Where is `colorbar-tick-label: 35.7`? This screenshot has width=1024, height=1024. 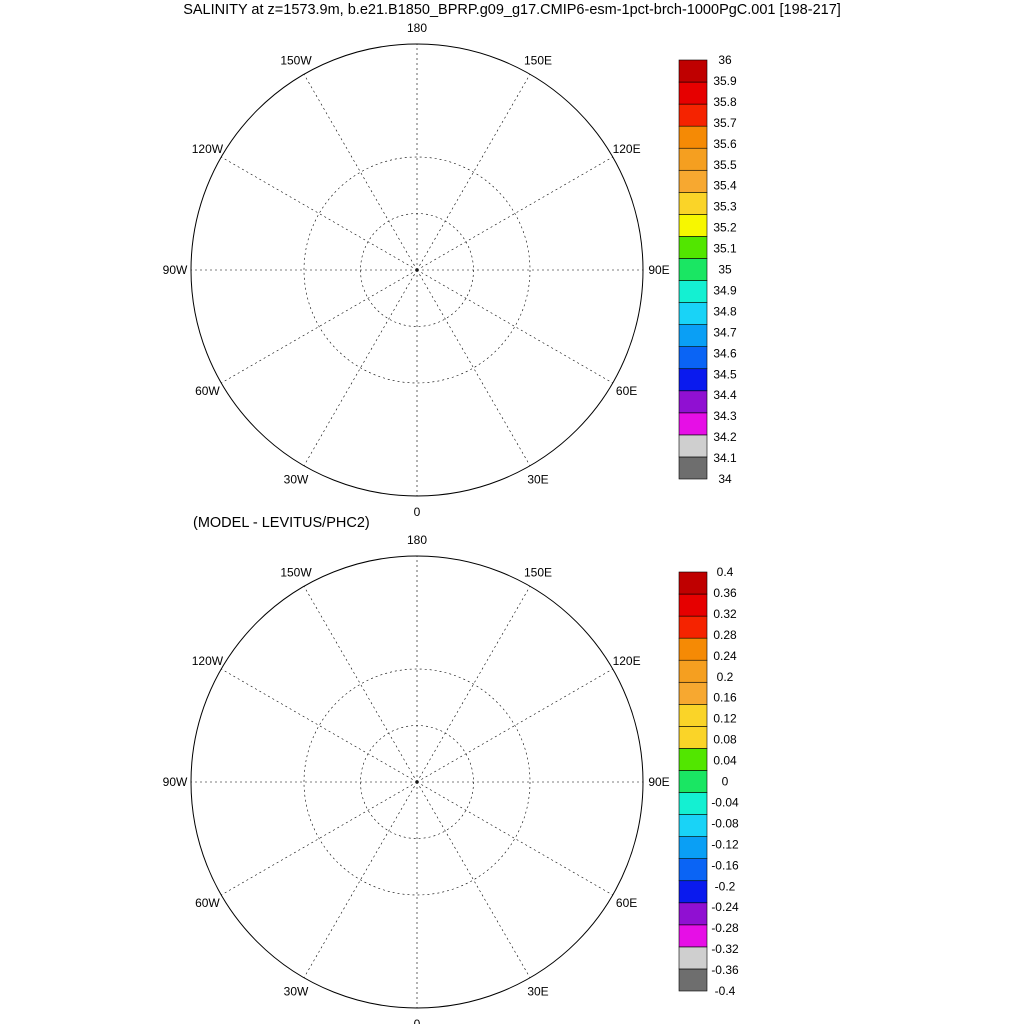
colorbar-tick-label: 35.7 is located at coordinates (725, 123).